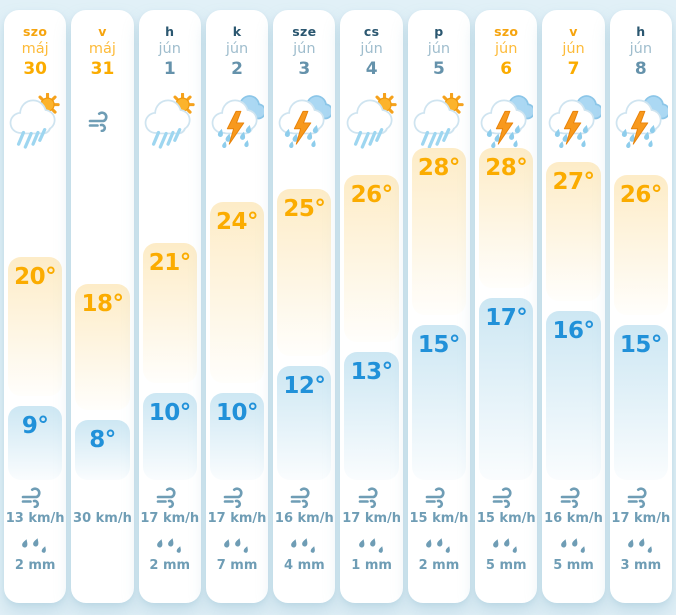 The image size is (676, 615). Describe the element at coordinates (371, 31) in the screenshot. I see `day-name: cs` at that location.